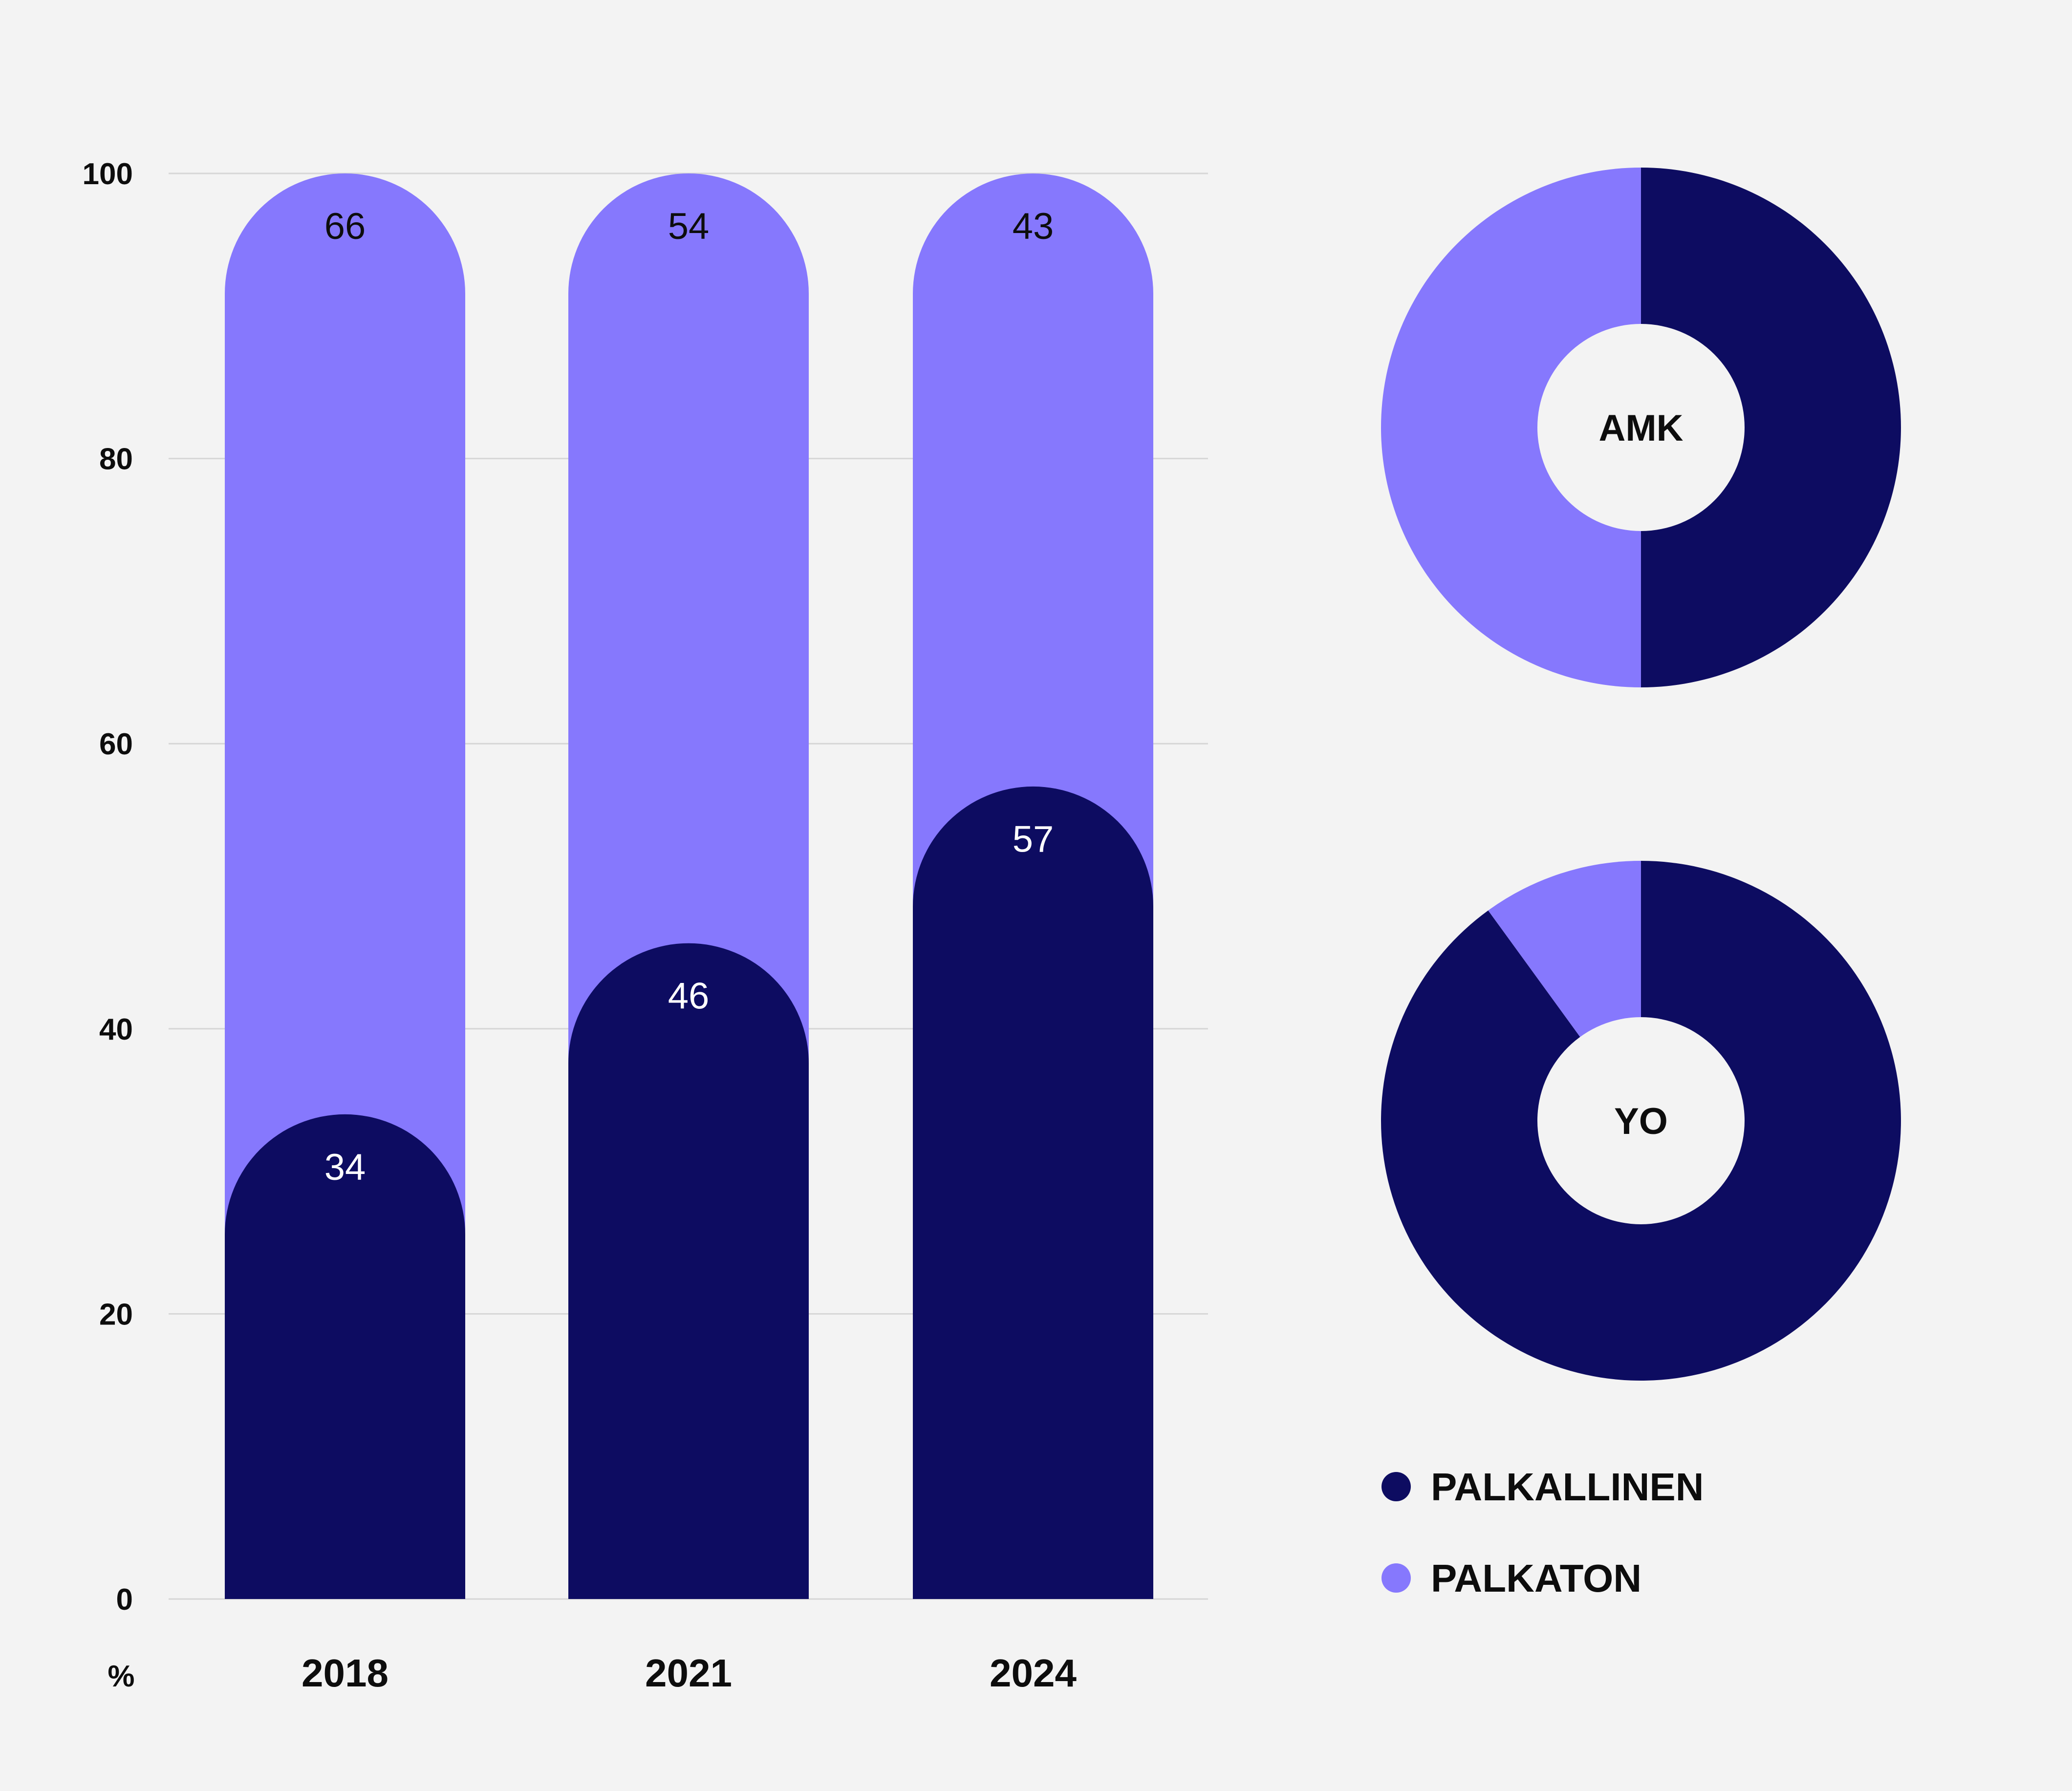 This screenshot has width=2072, height=1791. I want to click on y-unit-label: %, so click(121, 1676).